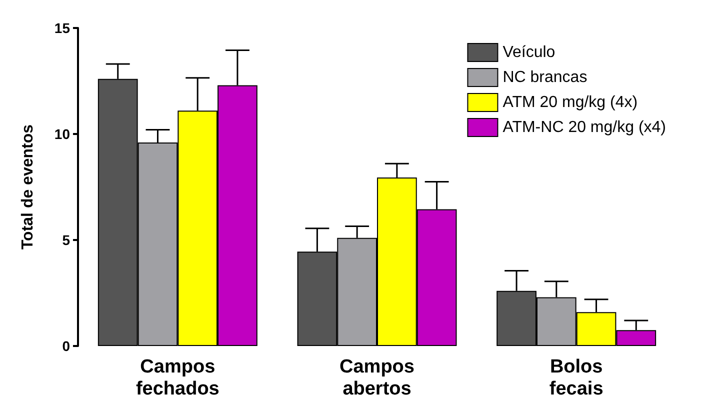 The height and width of the screenshot is (418, 704). What do you see at coordinates (62, 28) in the screenshot?
I see `y-tick-label: 15` at bounding box center [62, 28].